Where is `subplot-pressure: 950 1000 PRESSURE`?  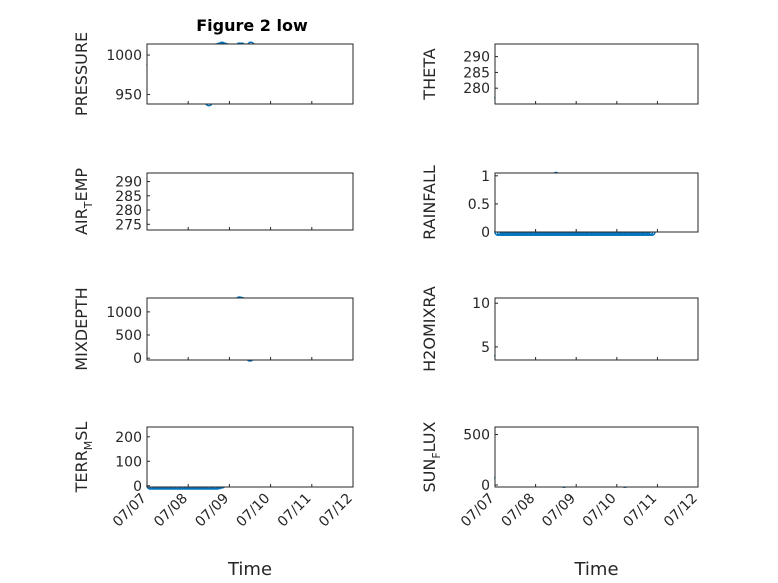
subplot-pressure: 950 1000 PRESSURE is located at coordinates (213, 74).